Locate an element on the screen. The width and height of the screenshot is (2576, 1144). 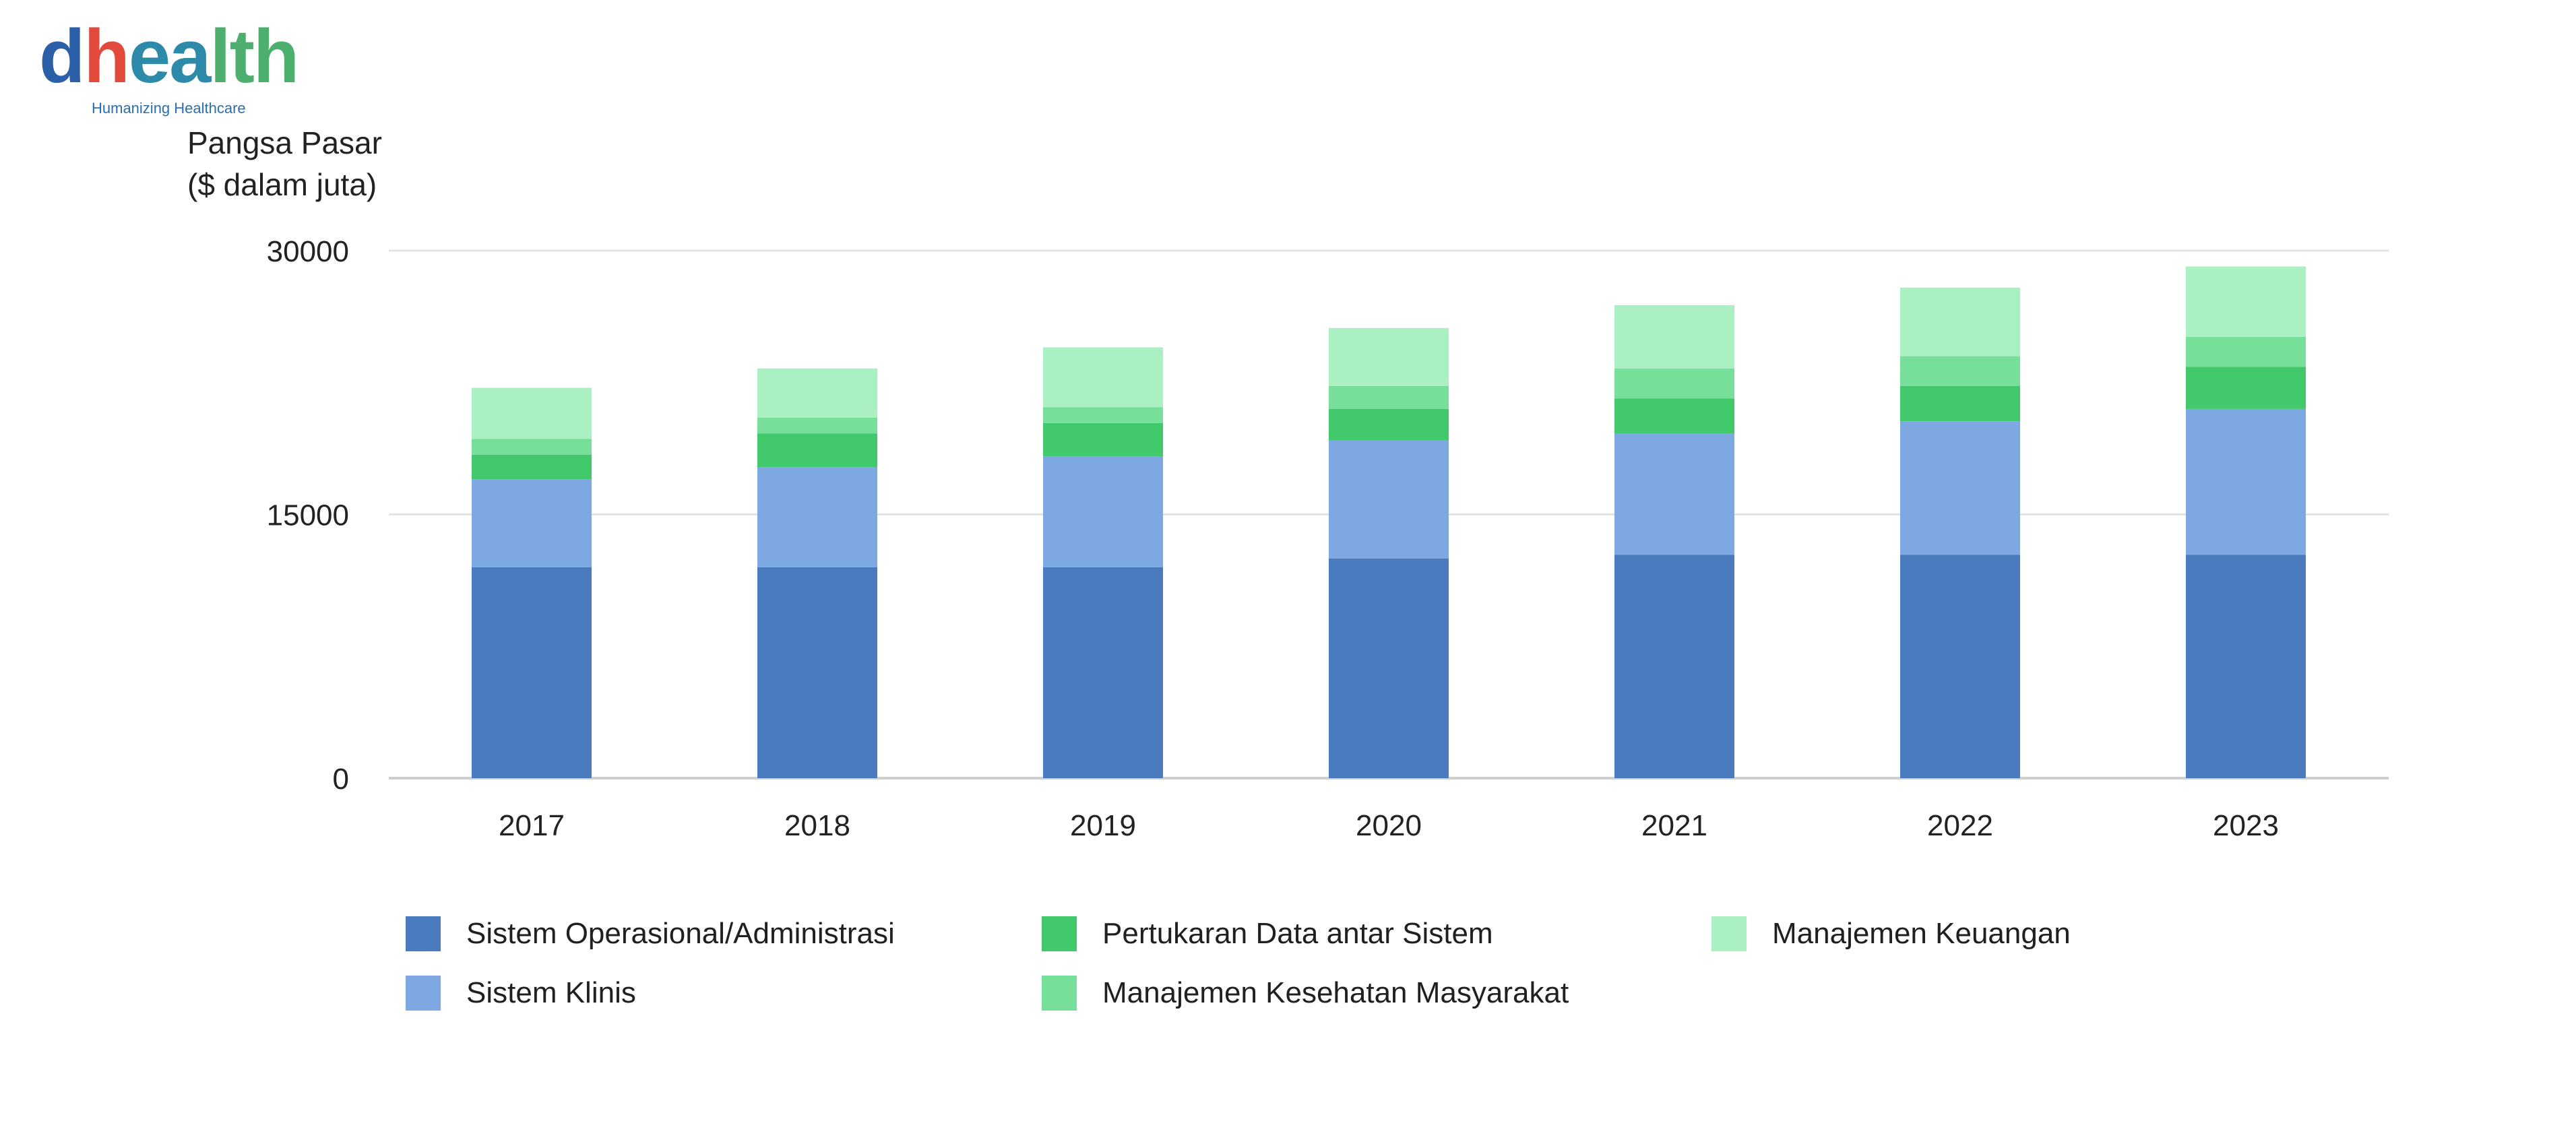
x-tick-label: 2020 is located at coordinates (1389, 825).